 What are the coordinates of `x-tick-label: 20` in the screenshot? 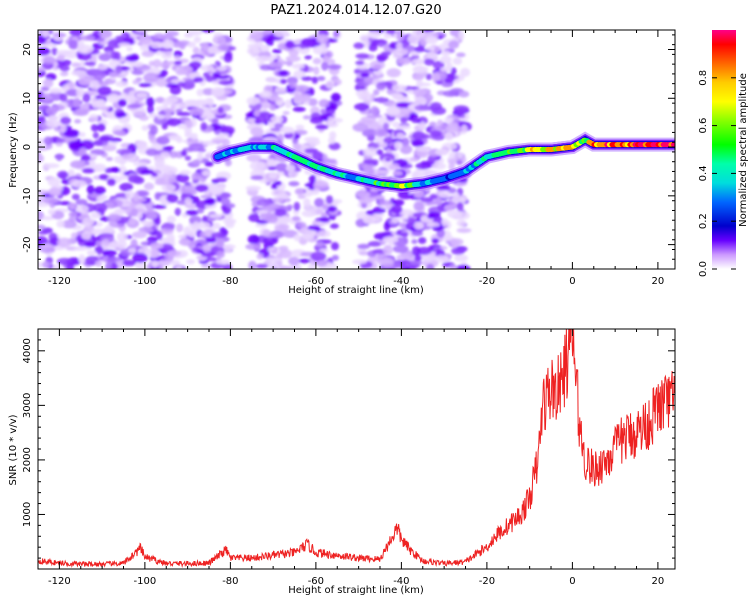 It's located at (658, 281).